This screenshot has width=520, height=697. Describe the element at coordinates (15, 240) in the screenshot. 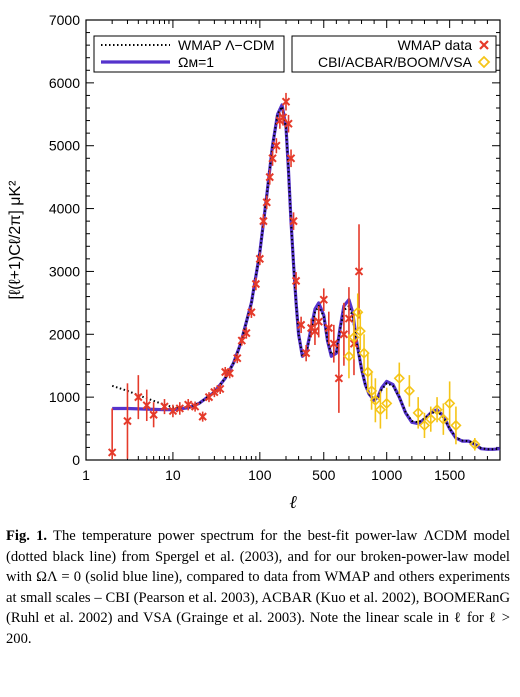

I see `y-axis-label: [ℓ(ℓ+1)Cℓ/2π] μK²` at that location.